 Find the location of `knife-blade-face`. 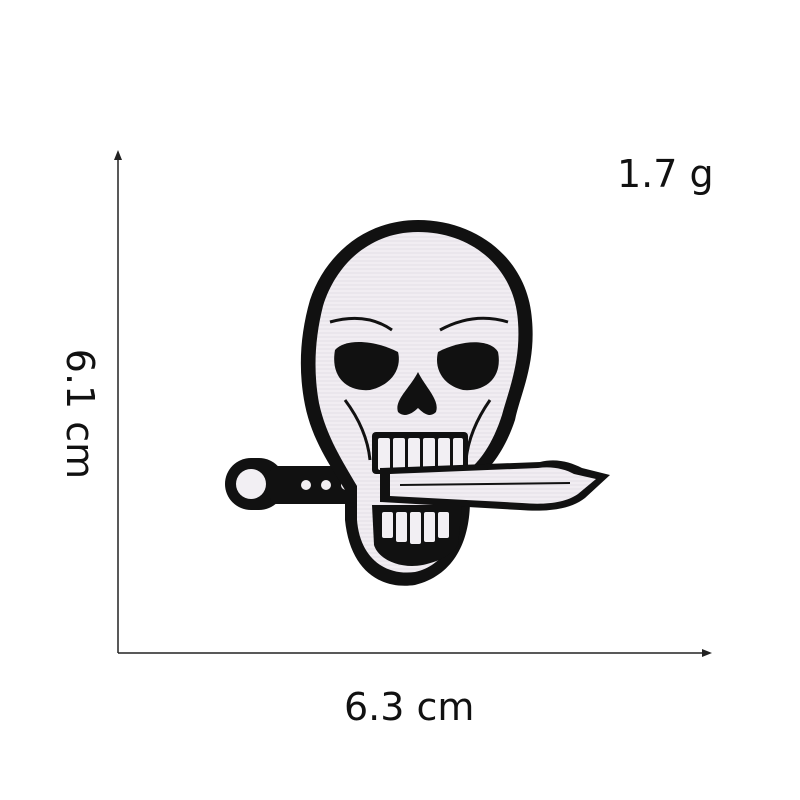

knife-blade-face is located at coordinates (493, 485).